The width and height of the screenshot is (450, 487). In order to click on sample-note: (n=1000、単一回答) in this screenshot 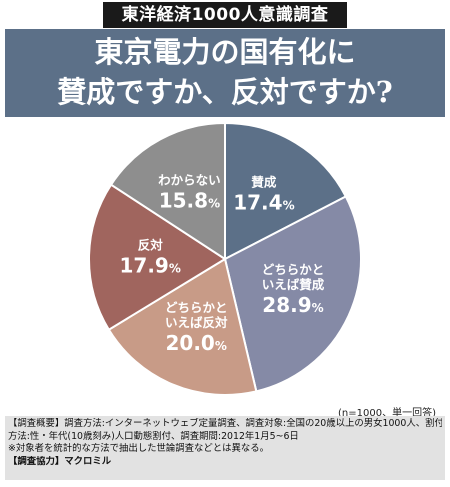, I will do `click(387, 413)`.